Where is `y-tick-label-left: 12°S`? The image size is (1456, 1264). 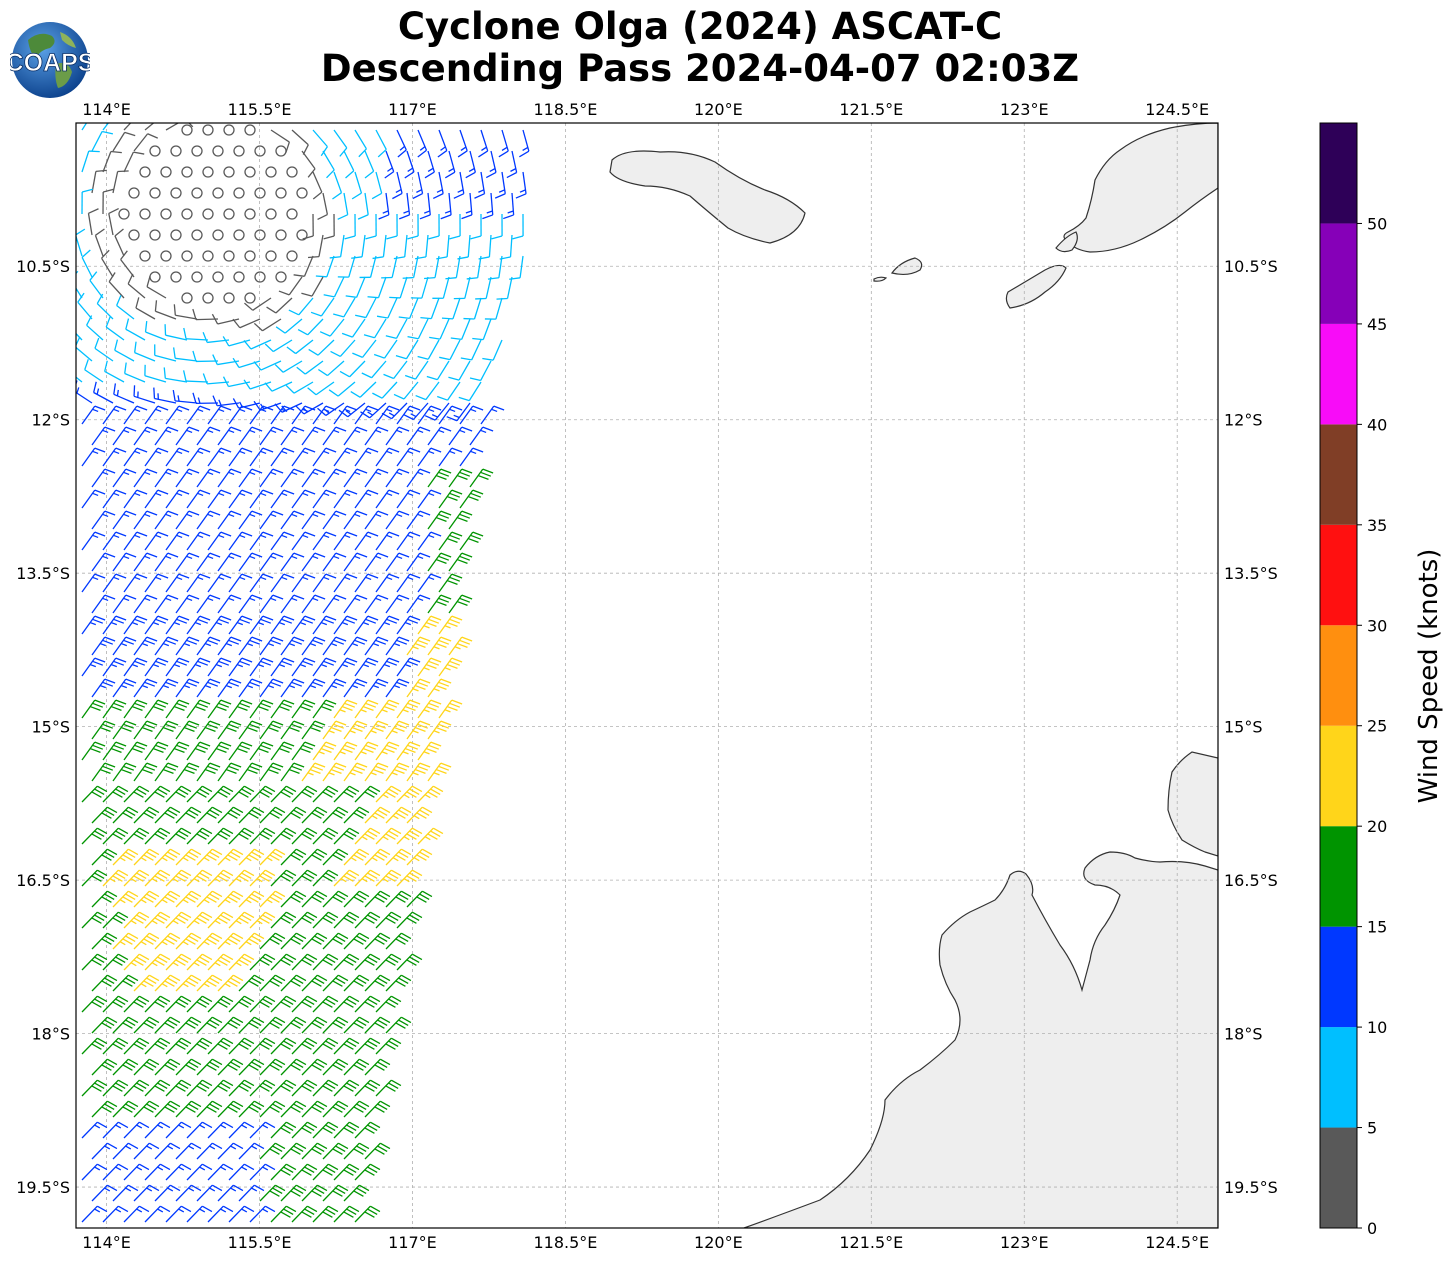
y-tick-label-left: 12°S is located at coordinates (50, 420).